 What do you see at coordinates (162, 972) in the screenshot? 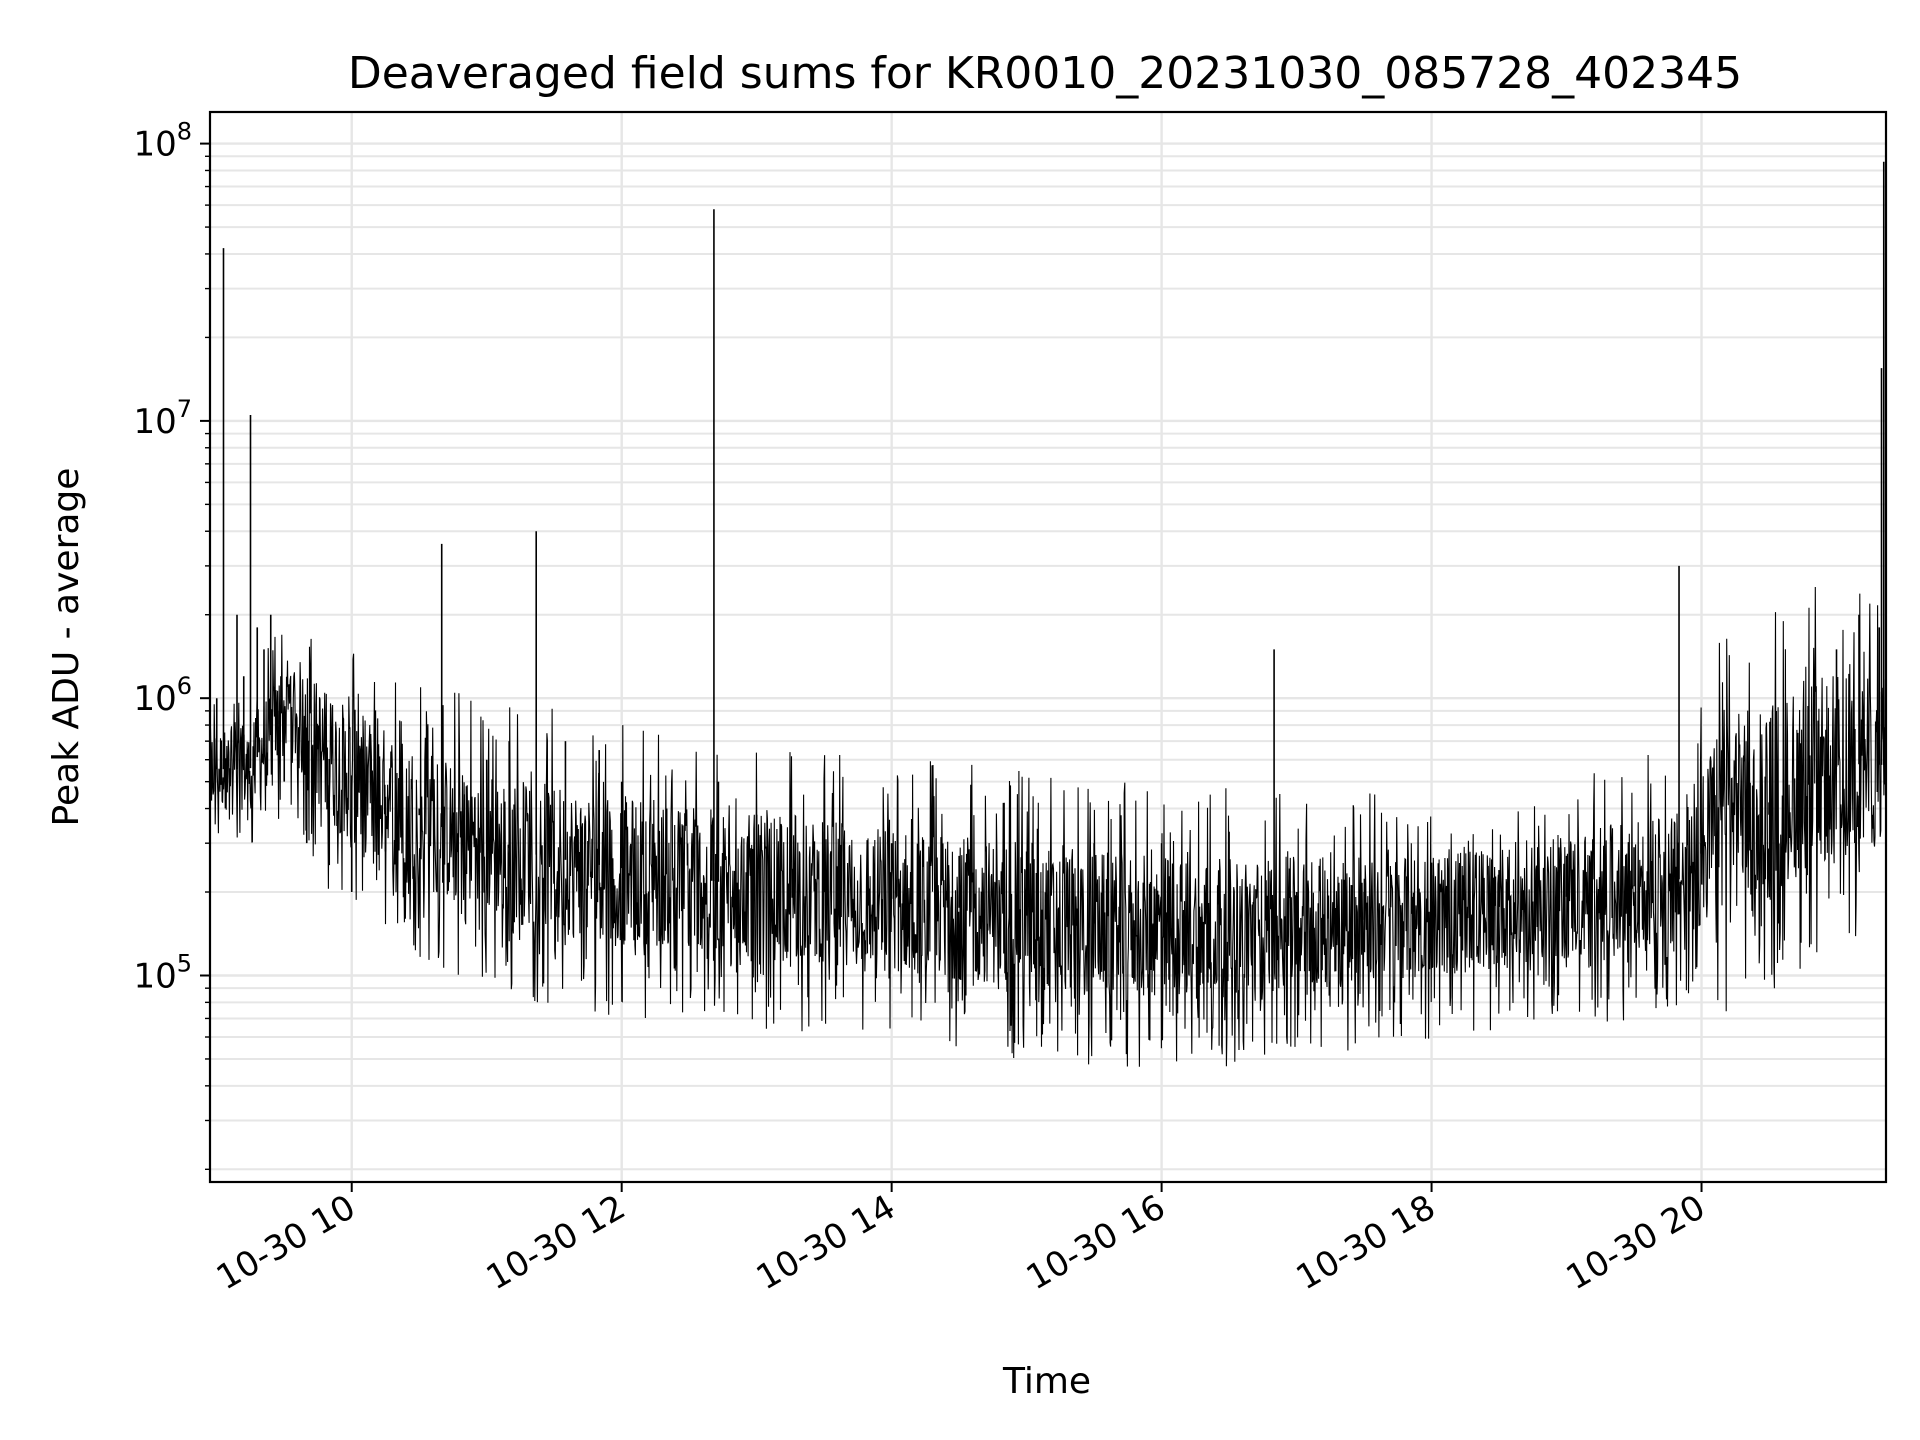
I see `y-tick-label: 10⁵` at bounding box center [162, 972].